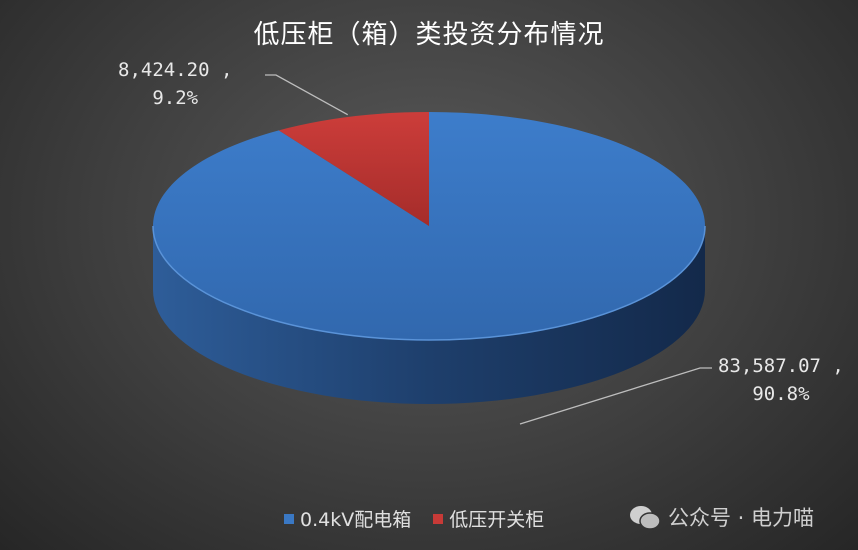 The image size is (858, 550). I want to click on wechat-icon, so click(645, 518).